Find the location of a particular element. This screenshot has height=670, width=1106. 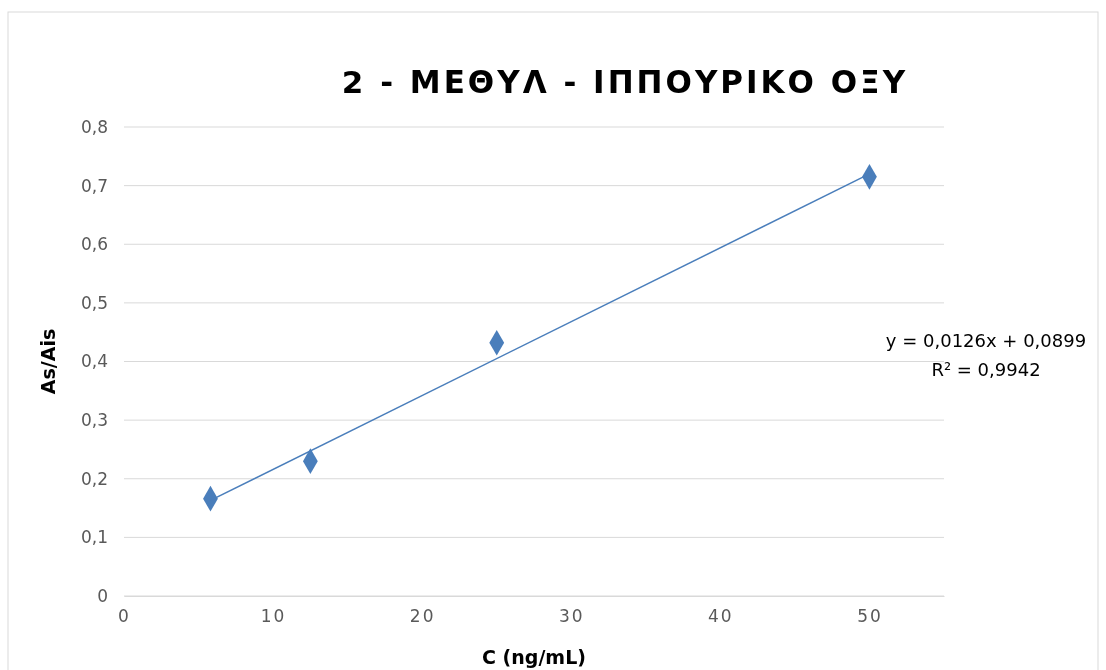

y-tick-label: 0,1 is located at coordinates (94, 537).